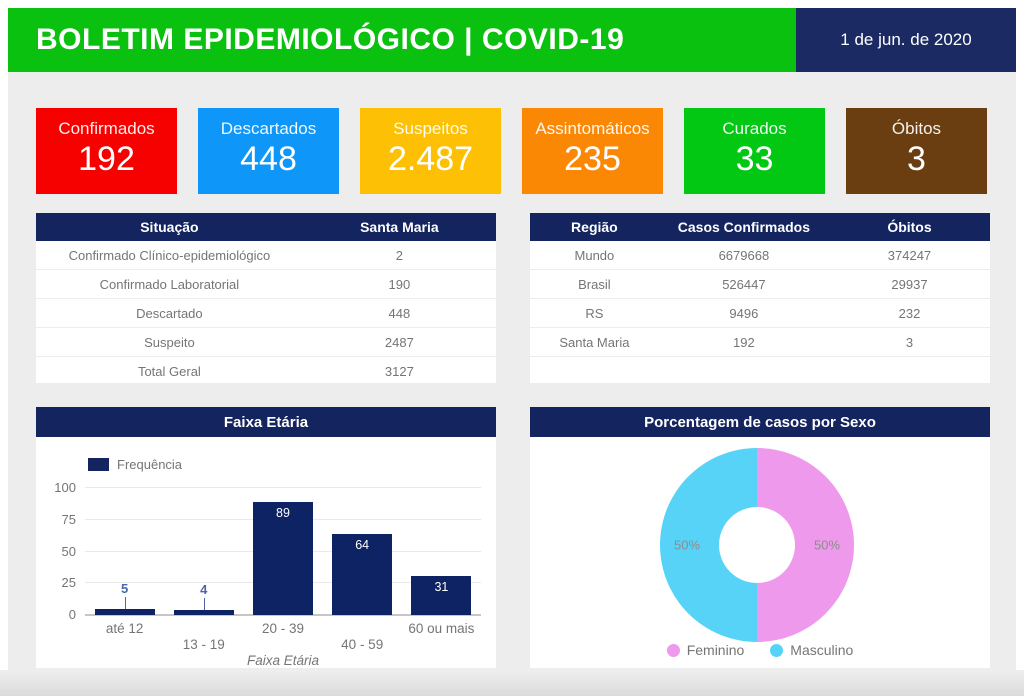 This screenshot has height=696, width=1024. I want to click on table-cell: 526447, so click(744, 284).